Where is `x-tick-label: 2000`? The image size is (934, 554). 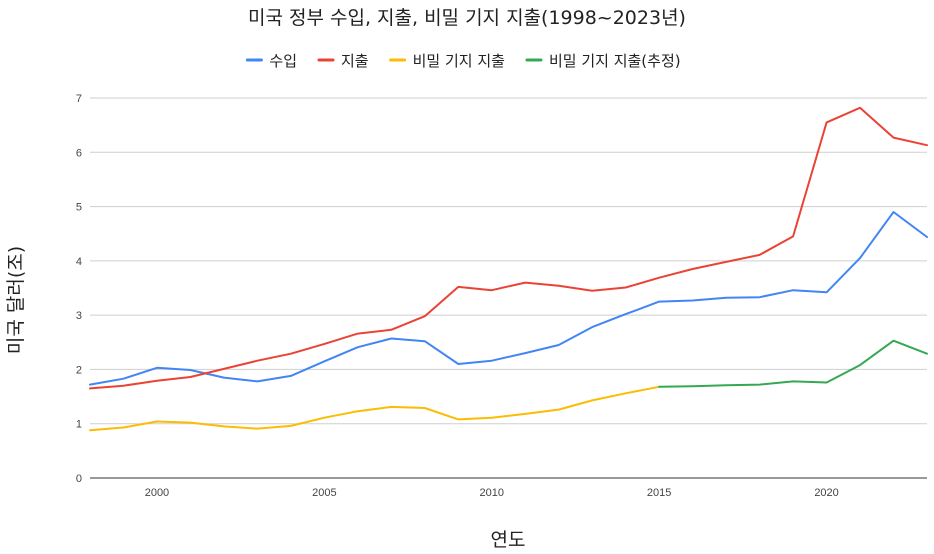 x-tick-label: 2000 is located at coordinates (157, 493).